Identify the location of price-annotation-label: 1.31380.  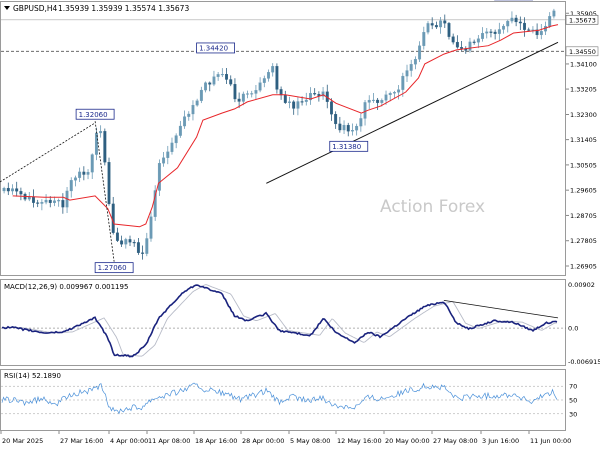
(346, 147).